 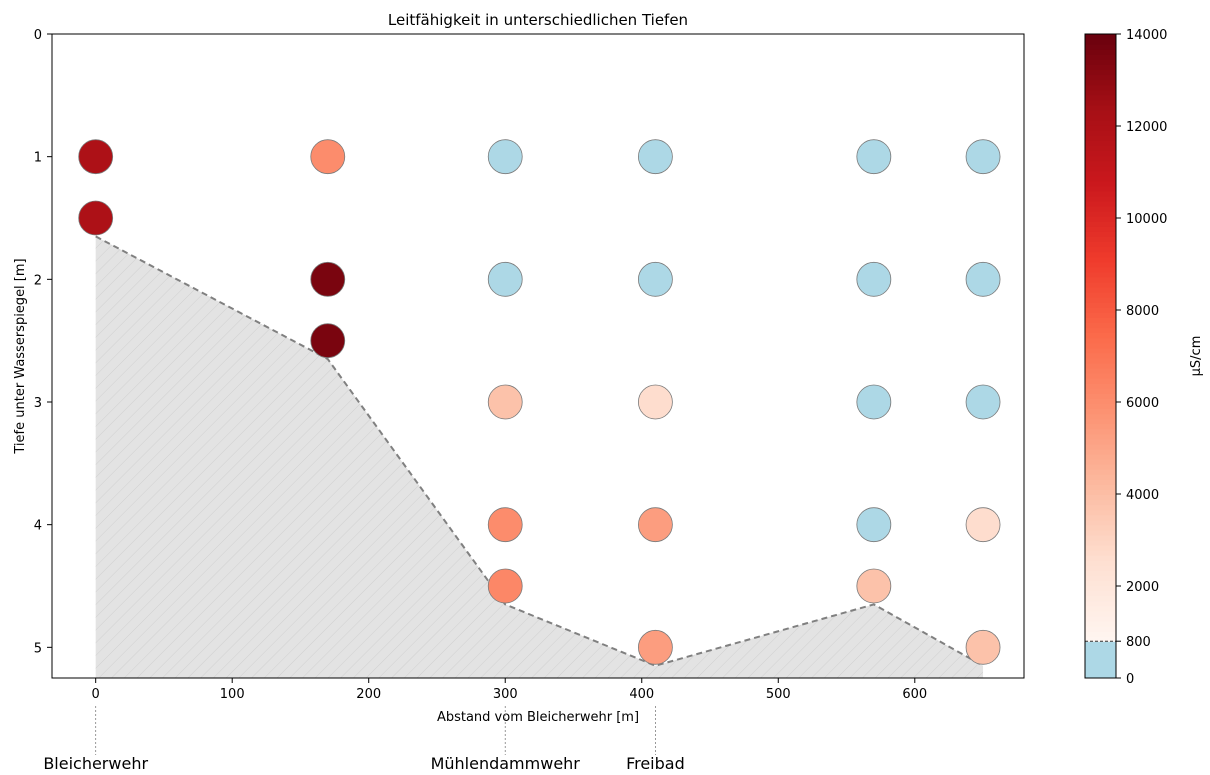 What do you see at coordinates (538, 717) in the screenshot?
I see `x-axis-label: Abstand vom Bleicherwehr [m]` at bounding box center [538, 717].